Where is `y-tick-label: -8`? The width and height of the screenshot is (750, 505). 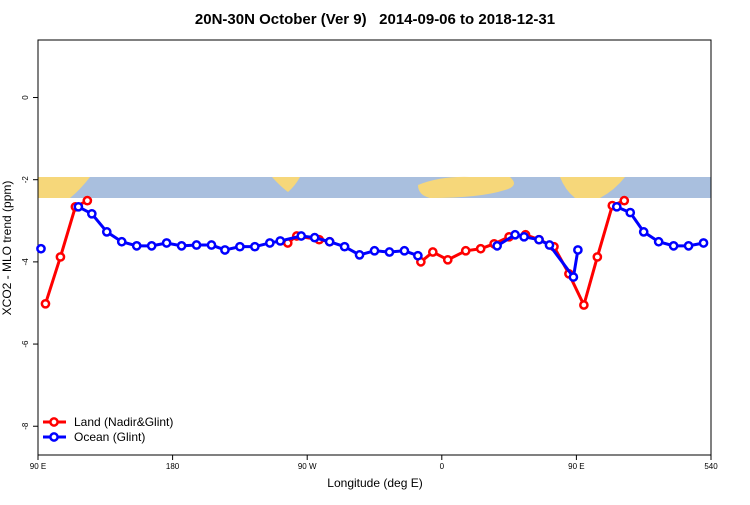
y-tick-label: -8 is located at coordinates (25, 426).